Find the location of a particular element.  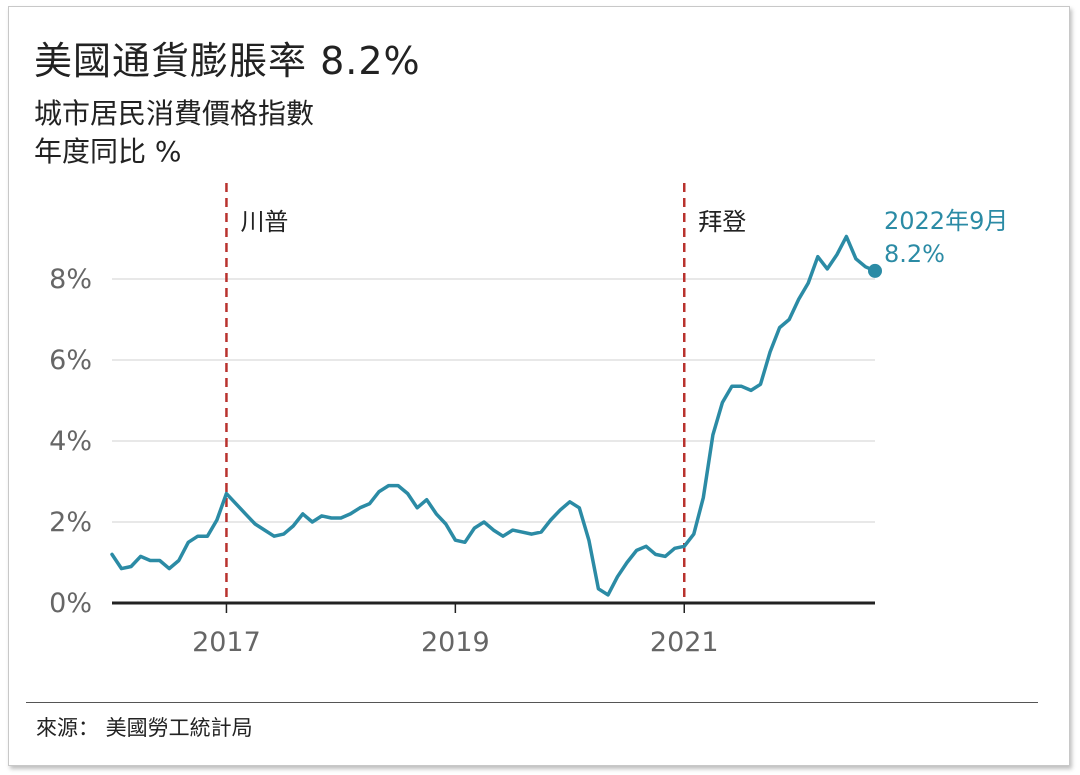

end-annotation-date: 2022年9月 is located at coordinates (946, 221).